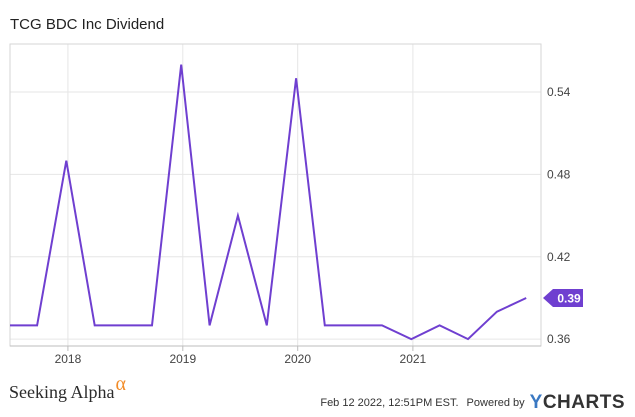  What do you see at coordinates (559, 339) in the screenshot?
I see `y-tick-label: 0.36` at bounding box center [559, 339].